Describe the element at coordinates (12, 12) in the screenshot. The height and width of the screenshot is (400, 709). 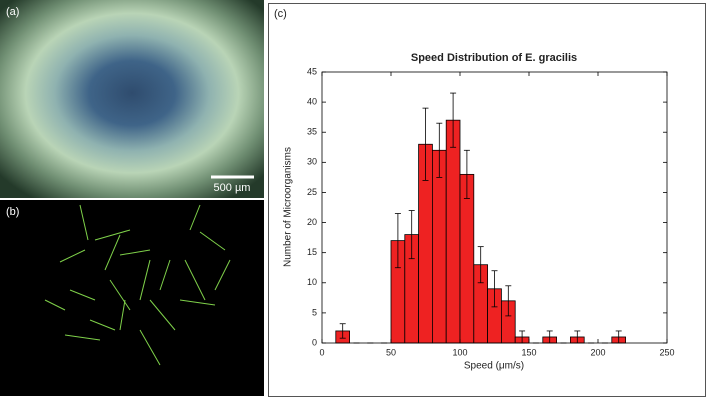
I see `panel-label: (a)` at that location.